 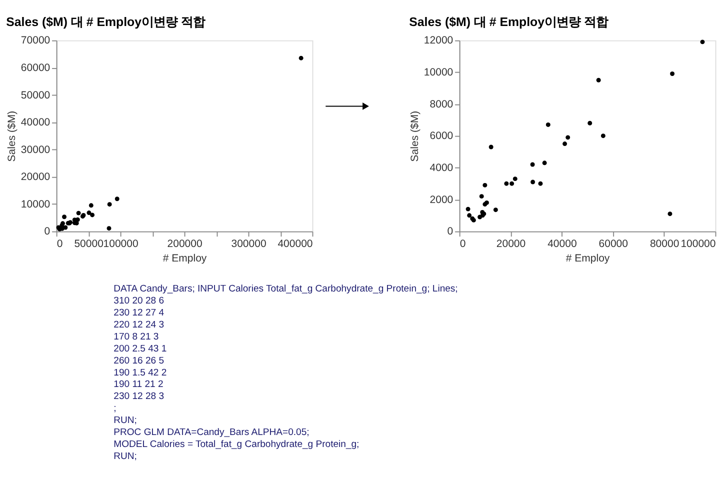 I want to click on text: 190 1.5 42 2, so click(x=140, y=372).